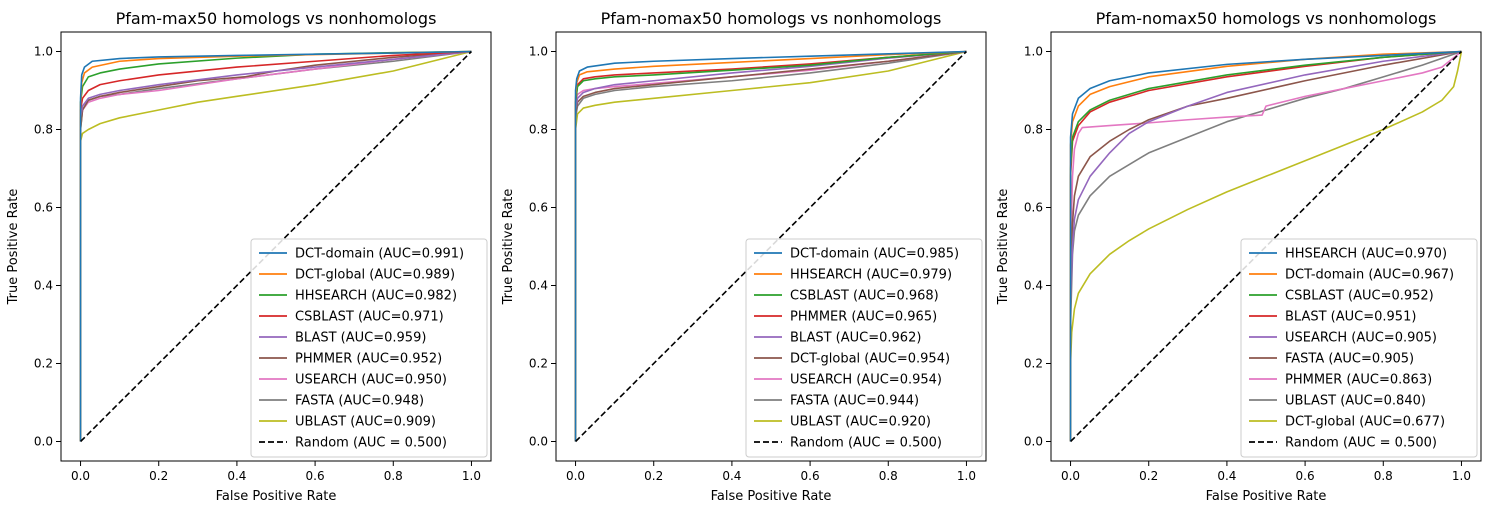 The height and width of the screenshot is (514, 1490). Describe the element at coordinates (863, 317) in the screenshot. I see `legend-label: PHMMER (AUC=0.965)` at that location.